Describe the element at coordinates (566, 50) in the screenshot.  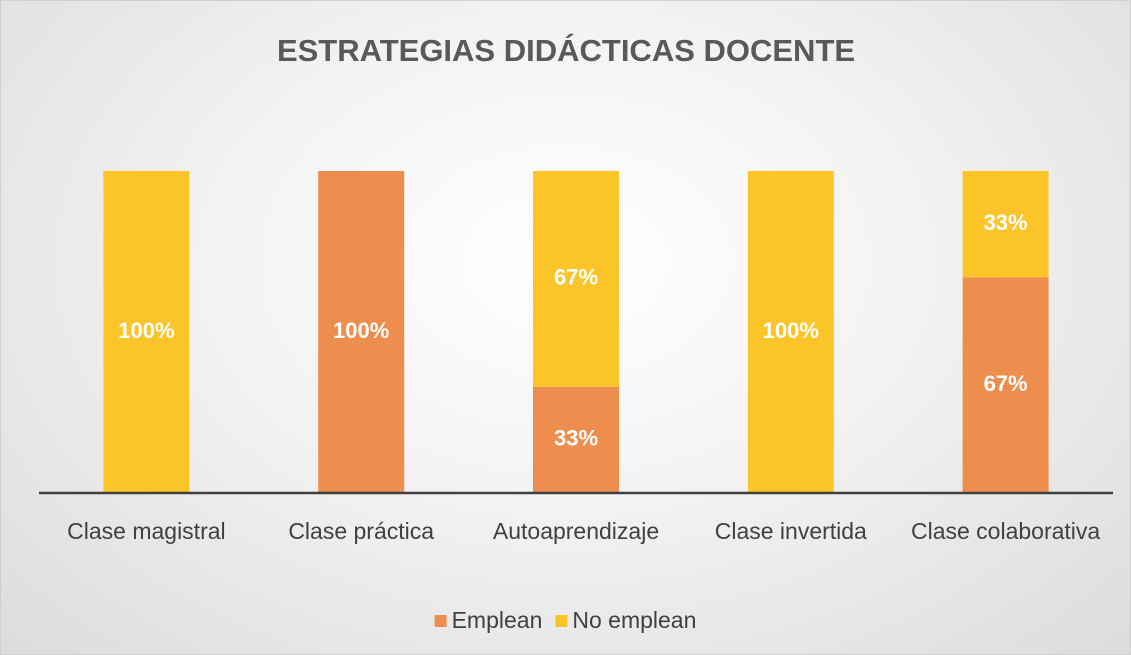
I see `chart-title: ESTRATEGIAS DIDÁCTICAS DOCENTE` at that location.